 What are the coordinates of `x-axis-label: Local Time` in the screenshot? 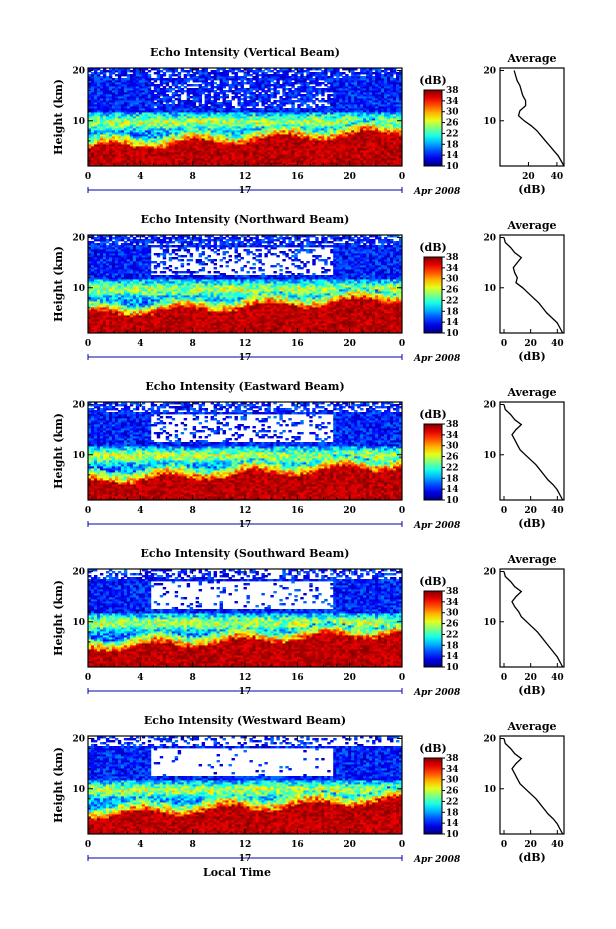 It's located at (237, 872).